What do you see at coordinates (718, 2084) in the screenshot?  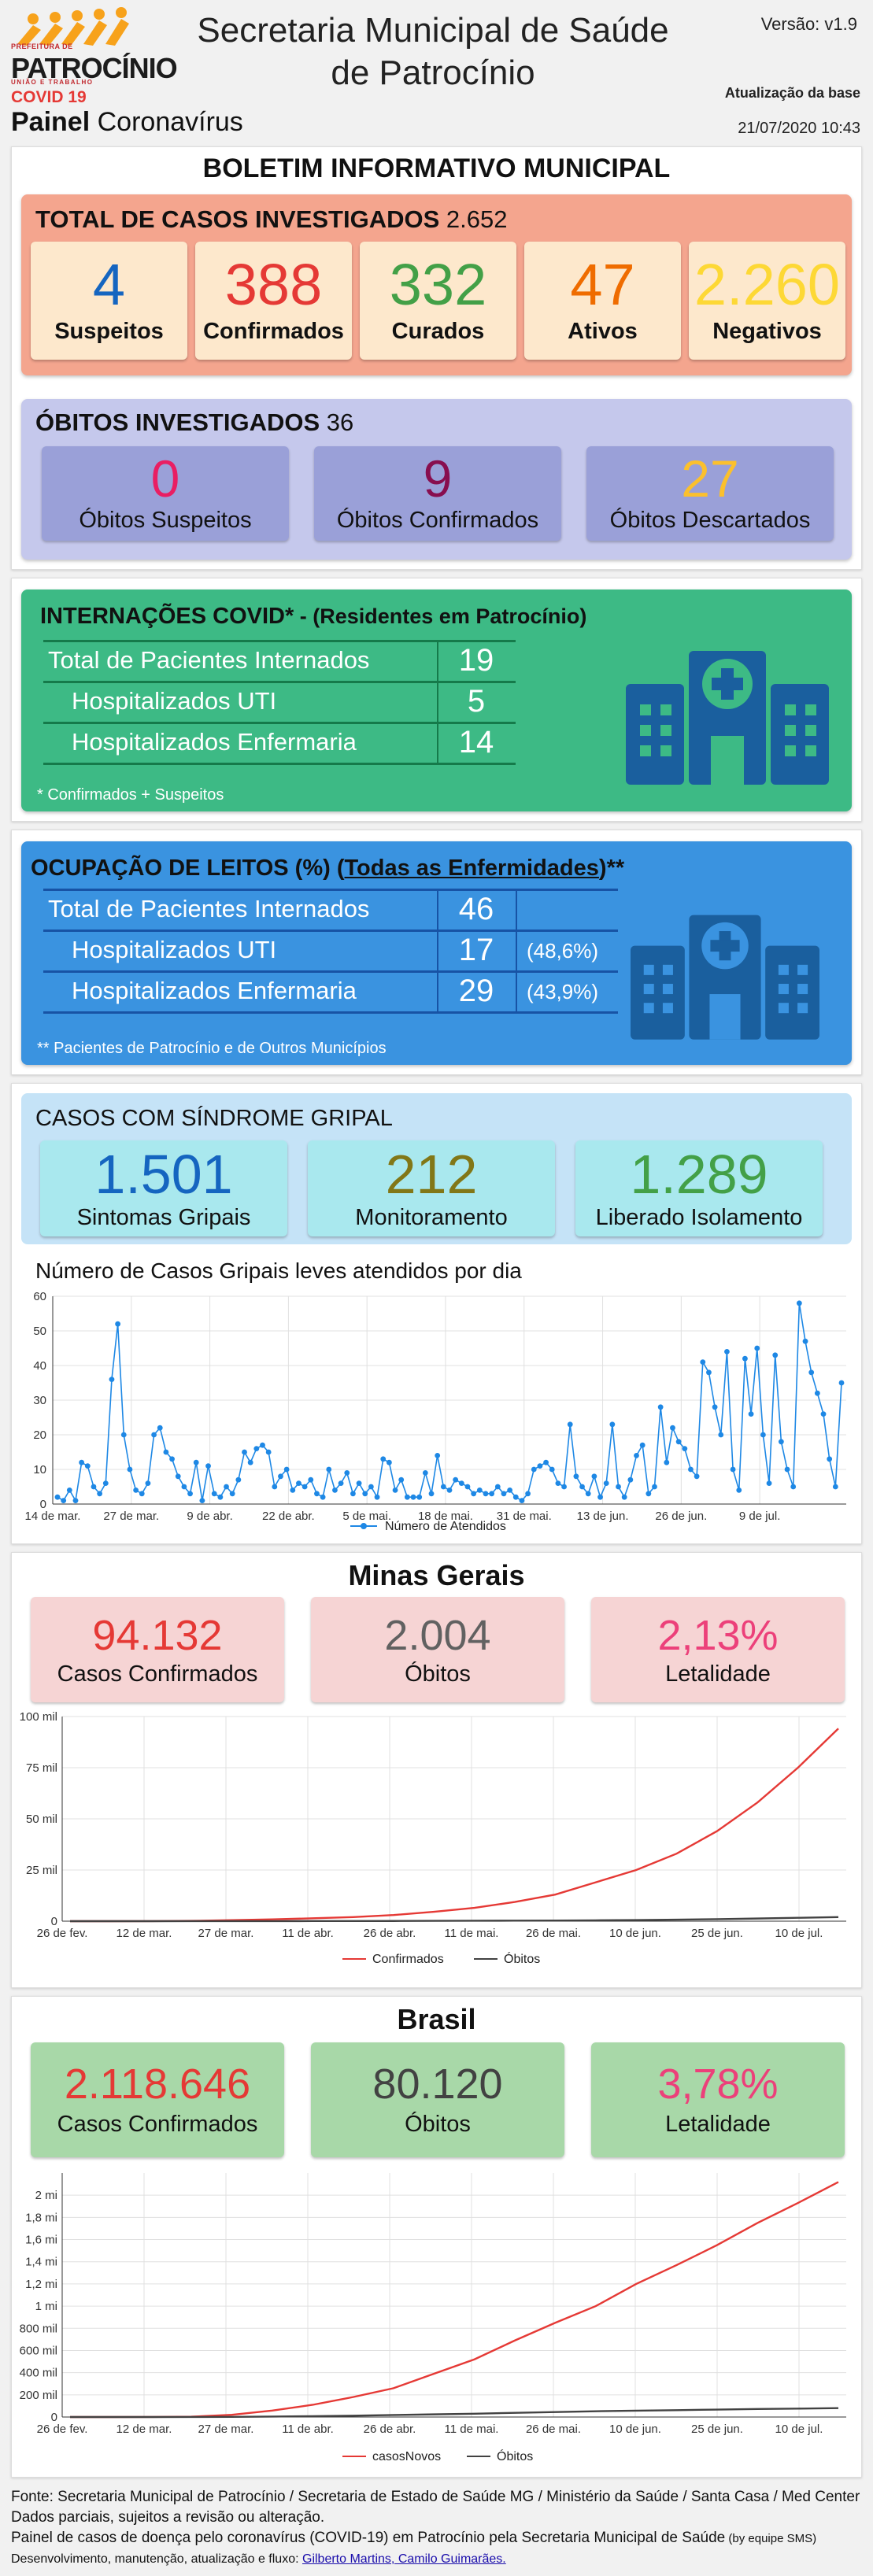 I see `brasil-card-2-value: 3,78%` at bounding box center [718, 2084].